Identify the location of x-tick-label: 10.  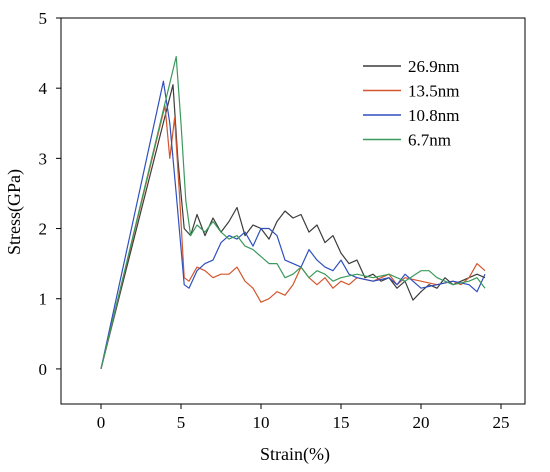
(261, 422).